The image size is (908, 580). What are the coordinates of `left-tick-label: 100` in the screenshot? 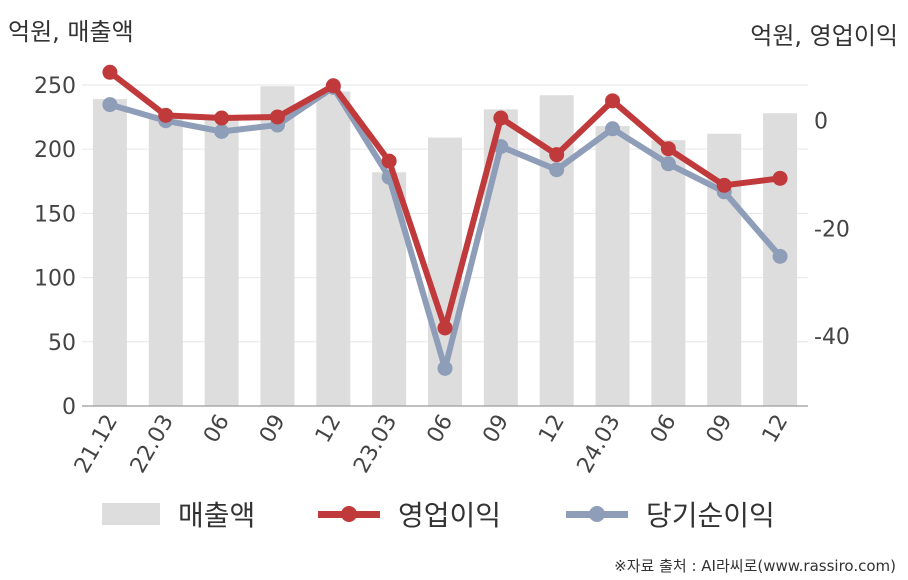 It's located at (55, 279).